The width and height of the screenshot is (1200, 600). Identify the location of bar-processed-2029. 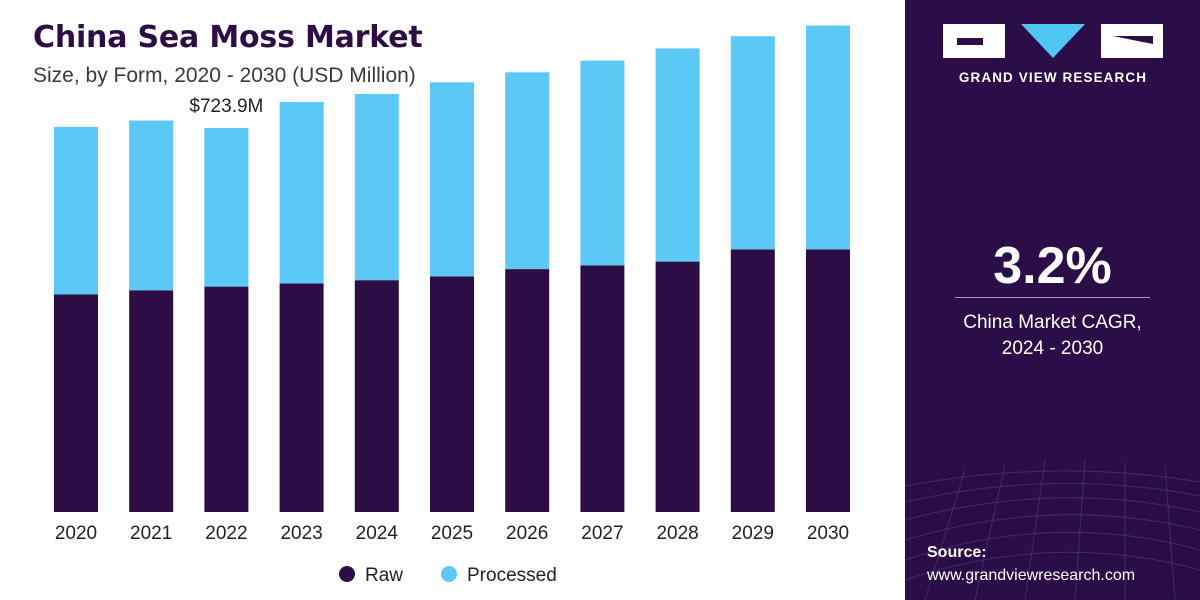
(752, 143).